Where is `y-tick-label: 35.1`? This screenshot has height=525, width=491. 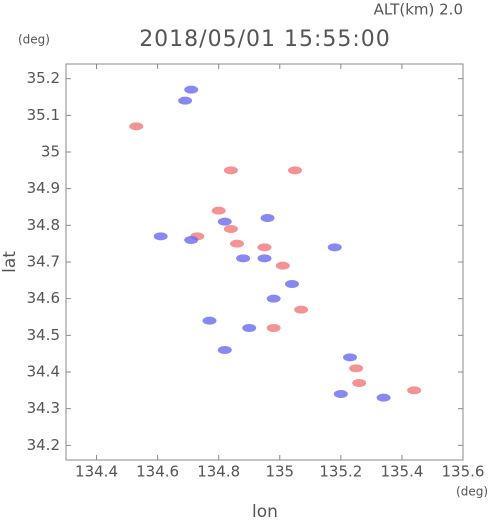
y-tick-label: 35.1 is located at coordinates (43, 115).